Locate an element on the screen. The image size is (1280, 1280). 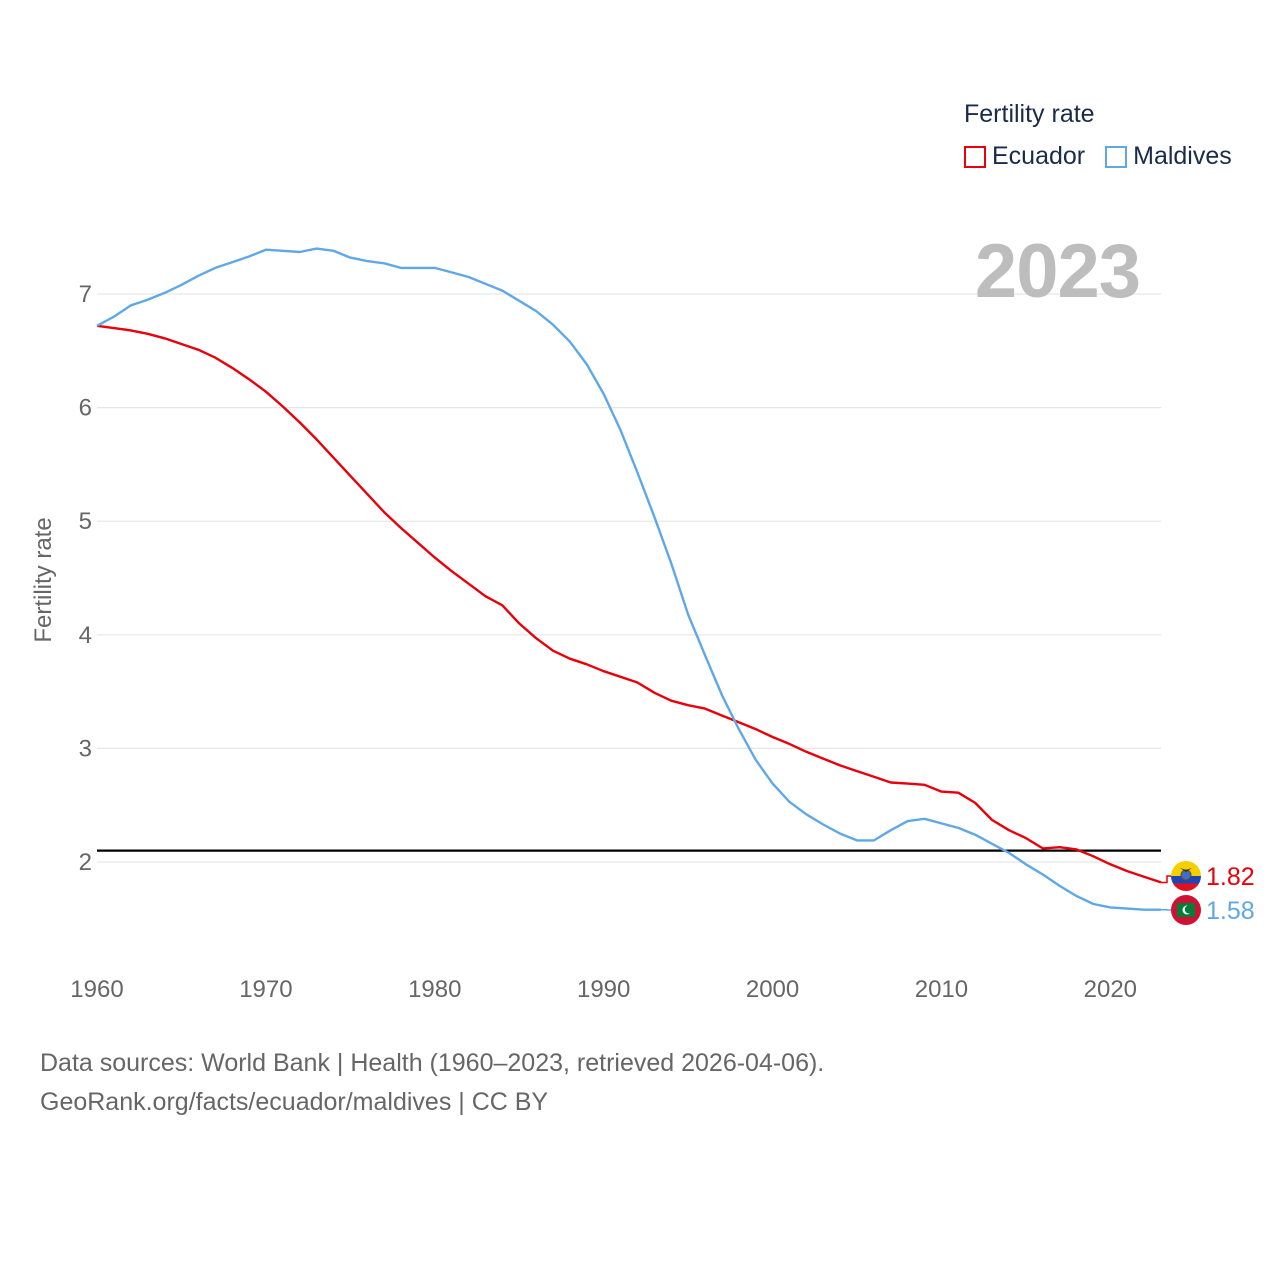
legend-item-ecuador: Ecuador is located at coordinates (1024, 156).